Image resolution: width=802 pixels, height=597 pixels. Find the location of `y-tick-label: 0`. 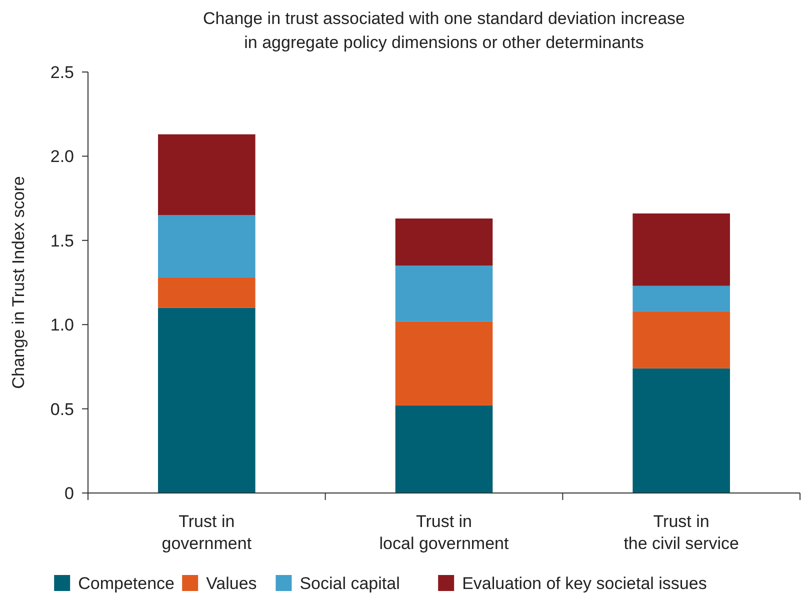

y-tick-label: 0 is located at coordinates (69, 493).